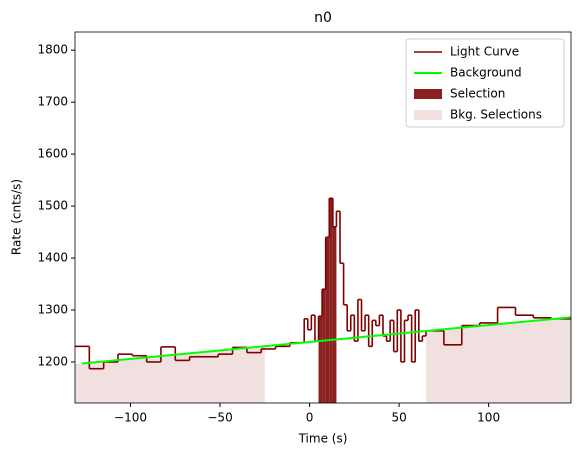  I want to click on legend-box, so click(485, 83).